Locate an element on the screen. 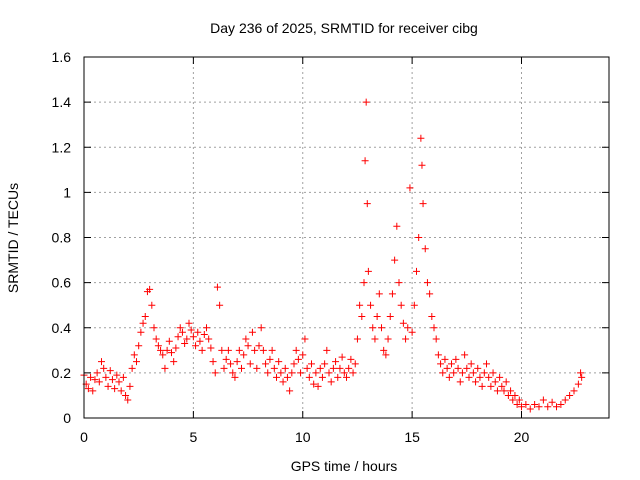 Image resolution: width=640 pixels, height=480 pixels. y-tick-label: 1 is located at coordinates (67, 192).